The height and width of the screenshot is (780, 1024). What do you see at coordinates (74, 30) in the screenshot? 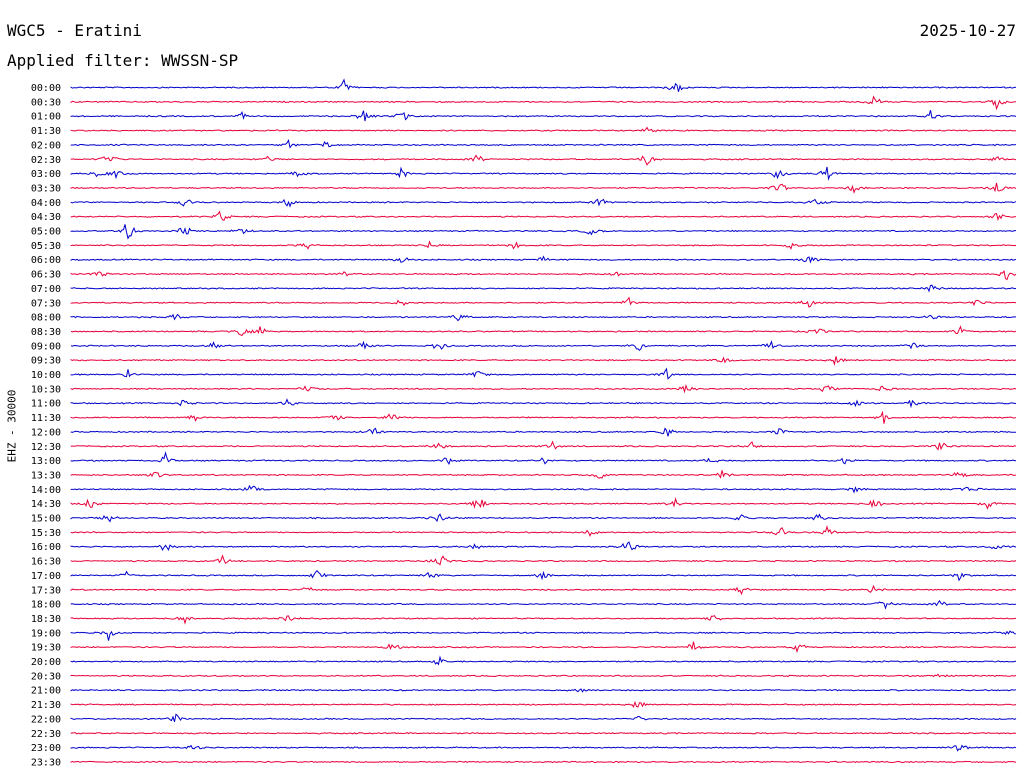
I see `station-title: WGC5 - Eratini` at bounding box center [74, 30].